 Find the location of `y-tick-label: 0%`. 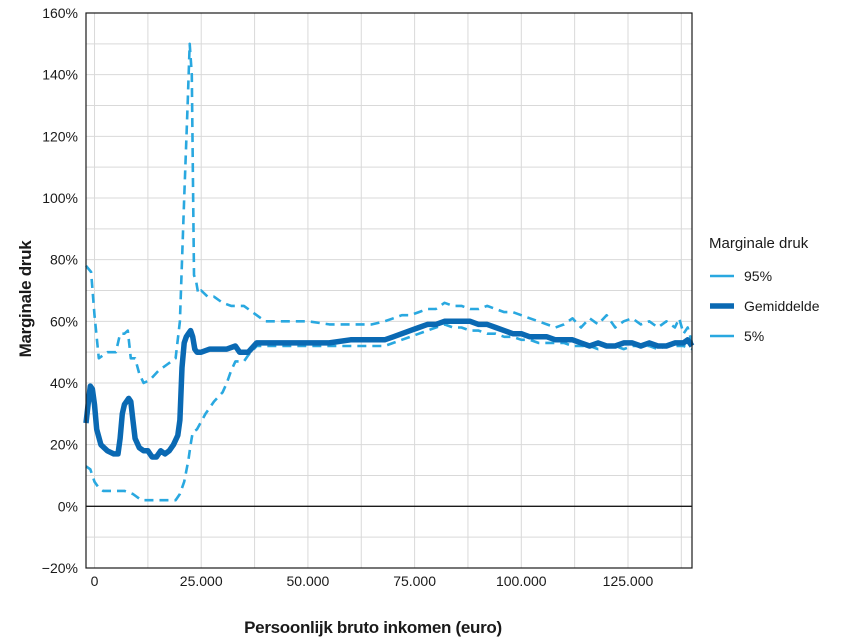

y-tick-label: 0% is located at coordinates (68, 506).